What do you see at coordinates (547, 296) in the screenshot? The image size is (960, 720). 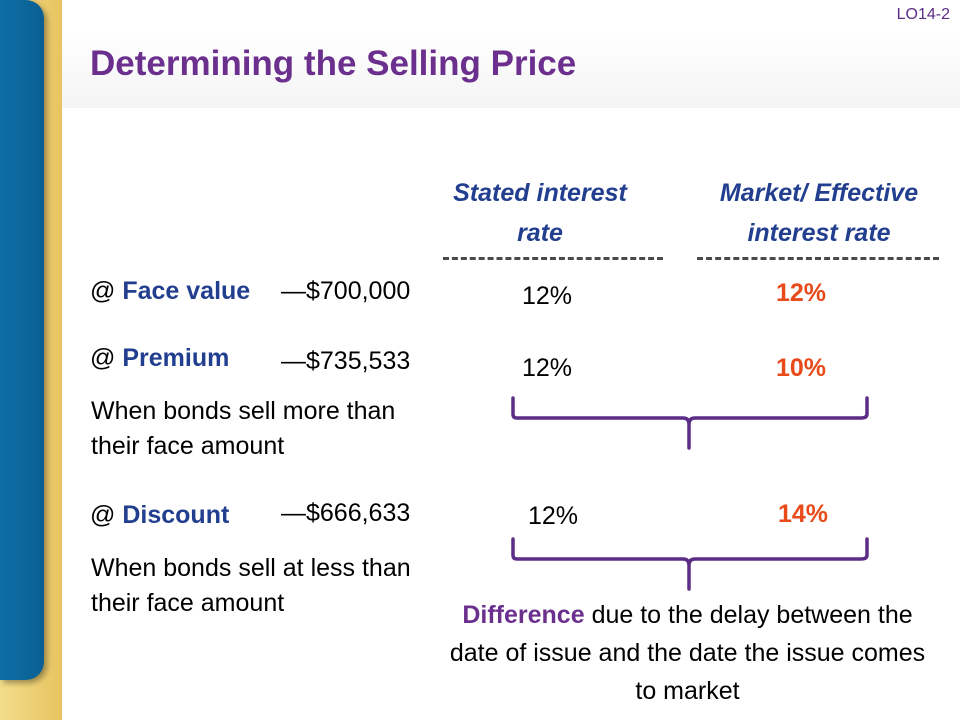 I see `face-value-stated-rate: 12%` at bounding box center [547, 296].